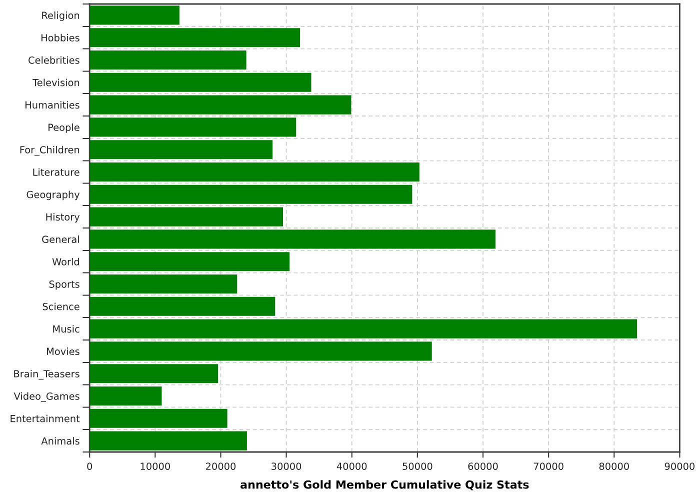 This screenshot has height=500, width=700. Describe the element at coordinates (47, 397) in the screenshot. I see `y-tick-label: Video_Games` at that location.